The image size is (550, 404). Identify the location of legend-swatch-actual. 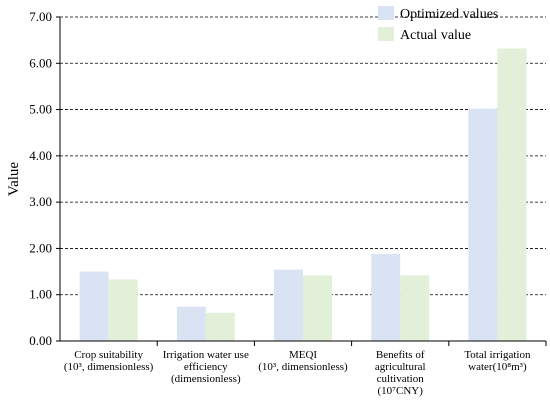
(386, 34).